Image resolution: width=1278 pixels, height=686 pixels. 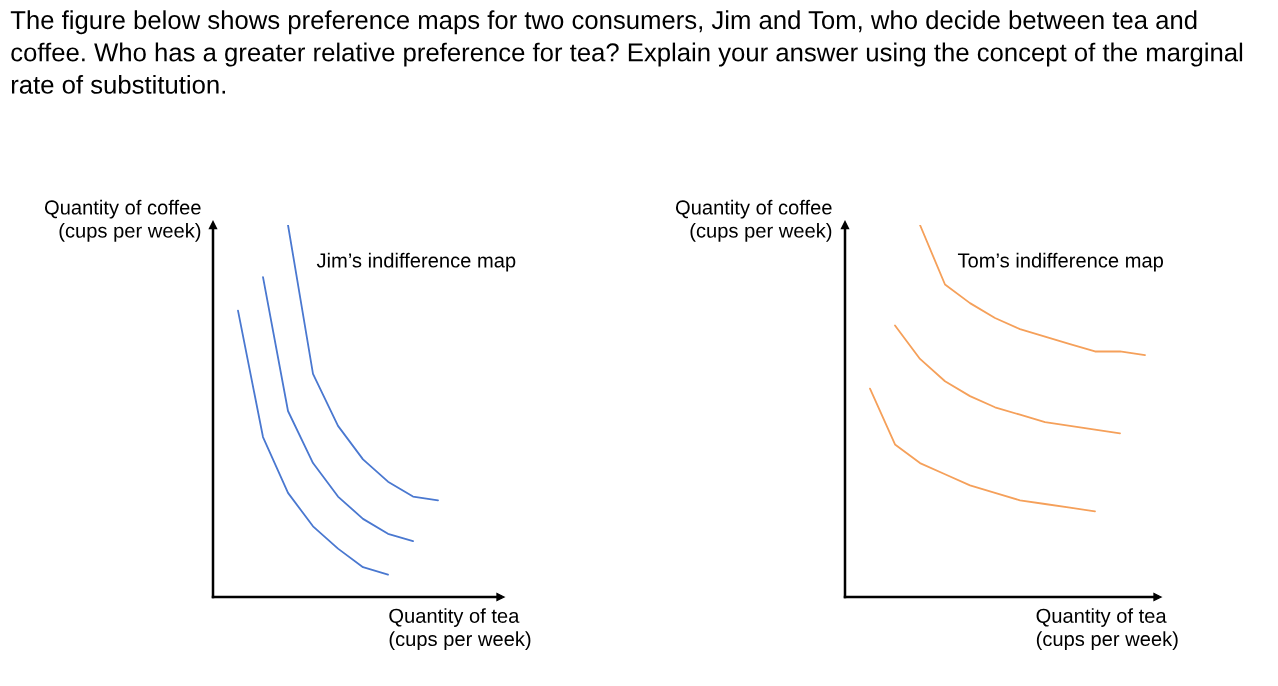 I want to click on text: Tom’s indifference map, so click(x=1060, y=262).